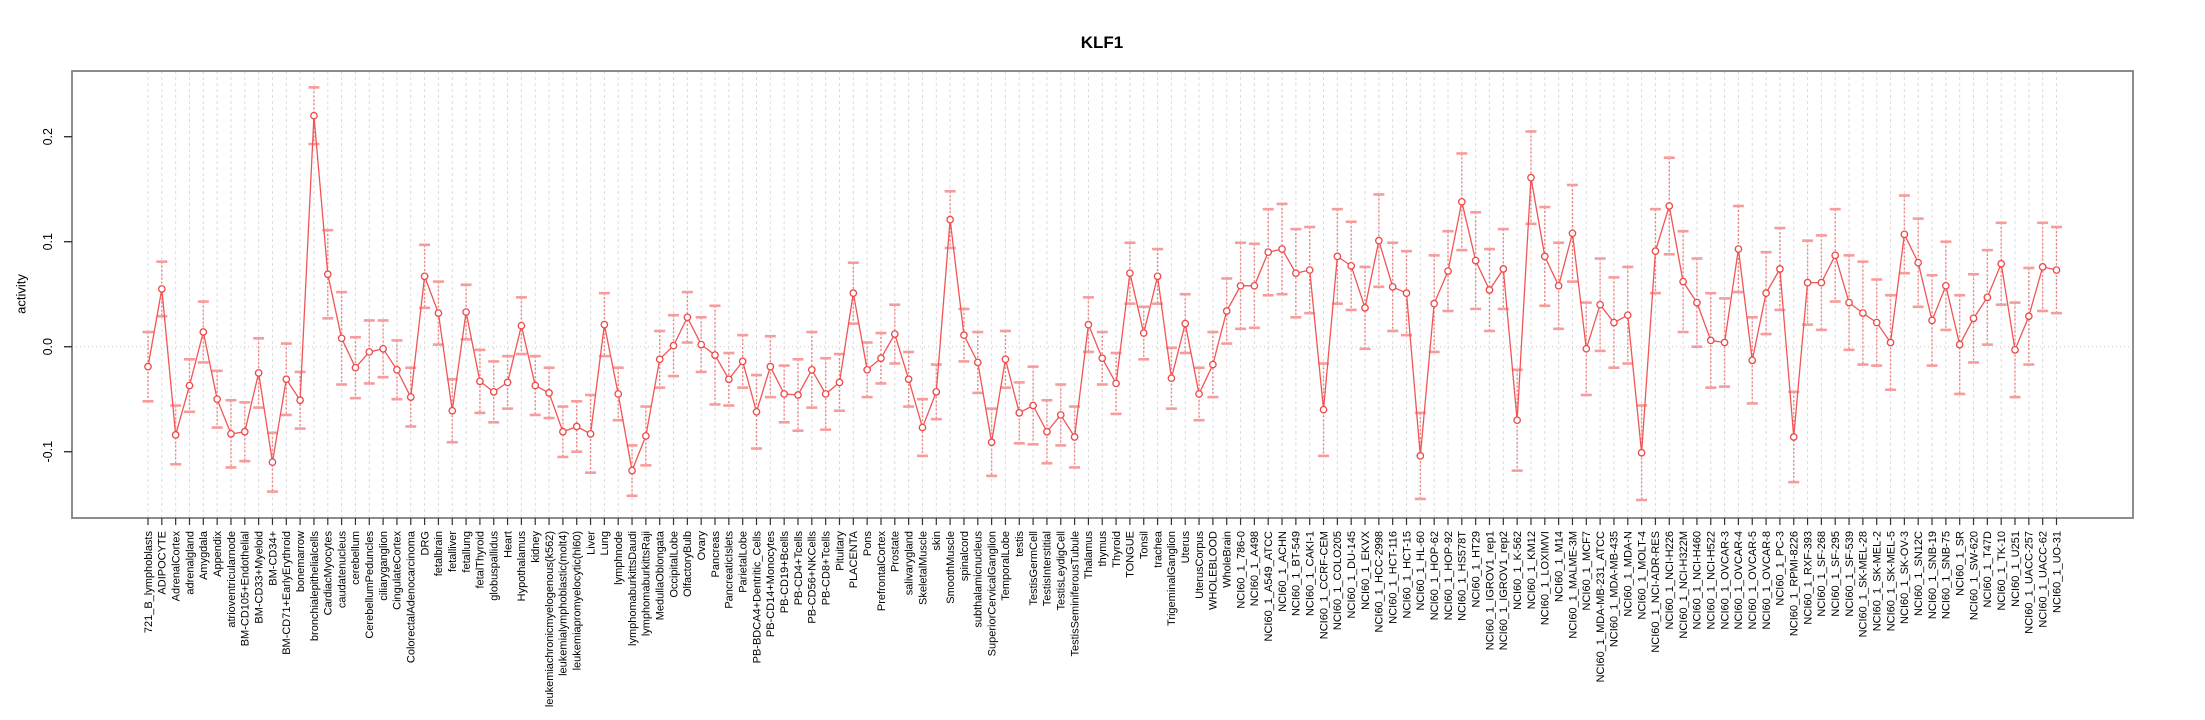  Describe the element at coordinates (1933, 575) in the screenshot. I see `x-tick-label: NCI60_1_SNB-19` at that location.